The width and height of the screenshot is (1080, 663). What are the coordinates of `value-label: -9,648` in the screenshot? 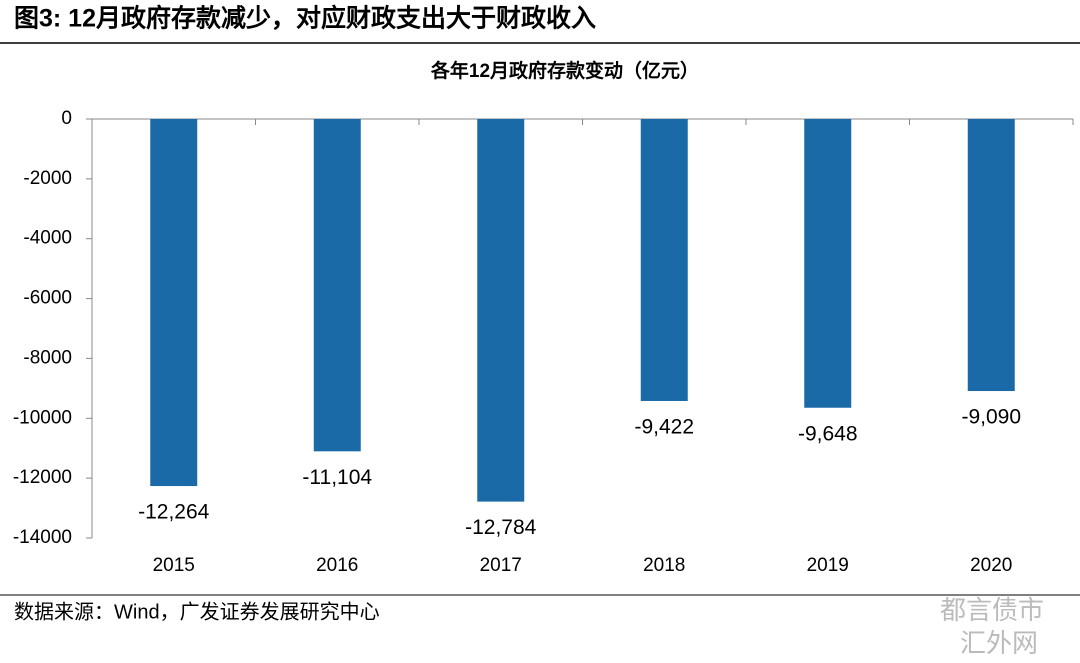 It's located at (828, 433).